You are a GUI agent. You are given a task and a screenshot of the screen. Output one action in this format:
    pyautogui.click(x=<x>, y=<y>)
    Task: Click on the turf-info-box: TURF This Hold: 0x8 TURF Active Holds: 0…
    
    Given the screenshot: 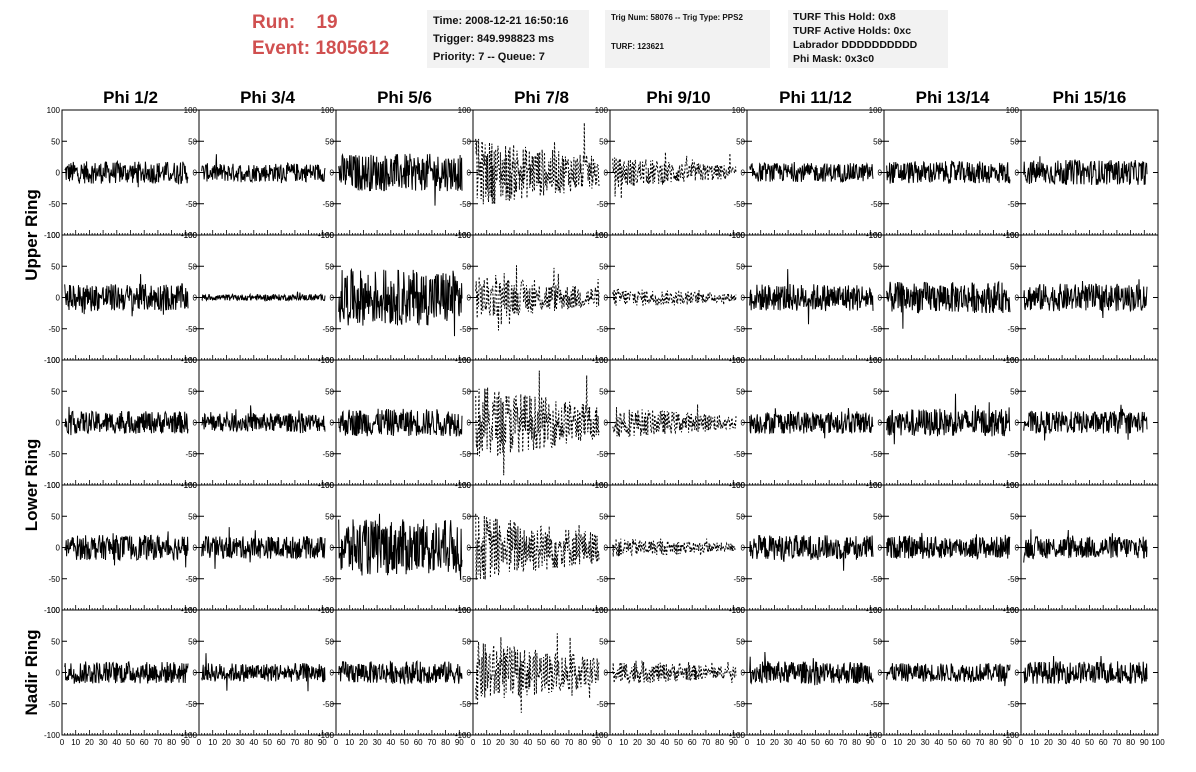 What is the action you would take?
    pyautogui.click(x=868, y=39)
    